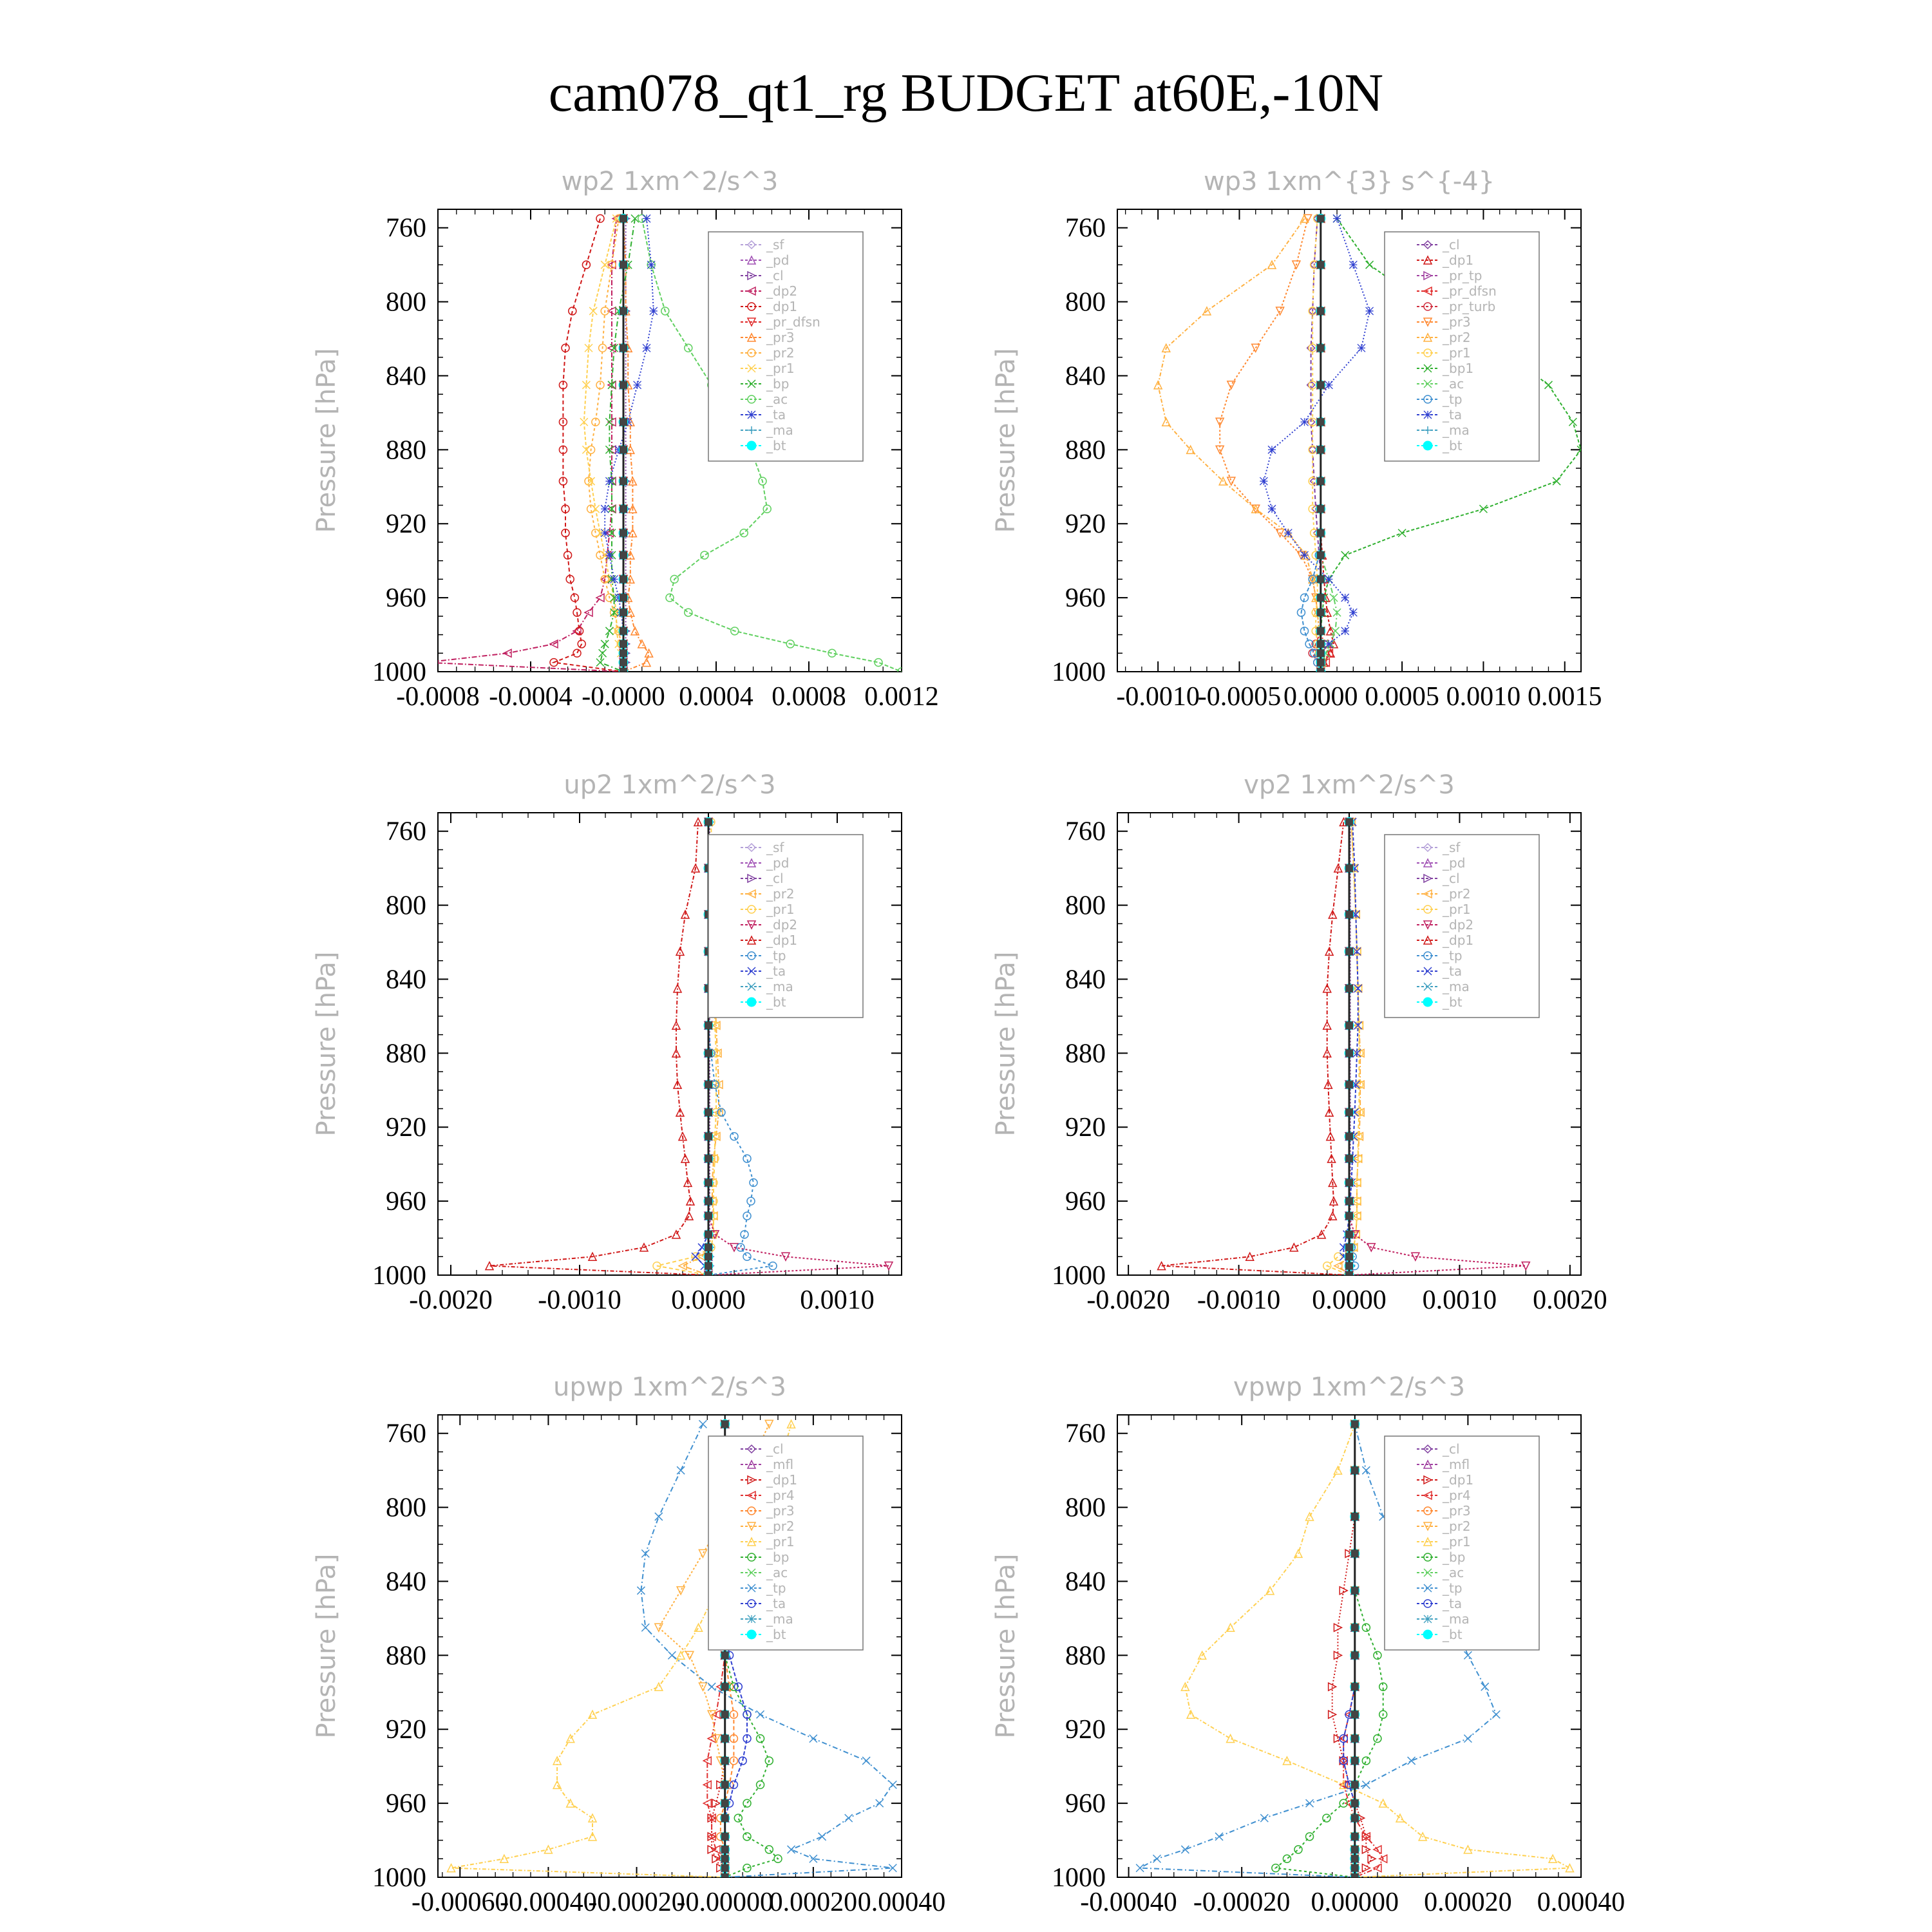 The width and height of the screenshot is (1932, 1932). What do you see at coordinates (406, 524) in the screenshot?
I see `y-tick-label: 920` at bounding box center [406, 524].